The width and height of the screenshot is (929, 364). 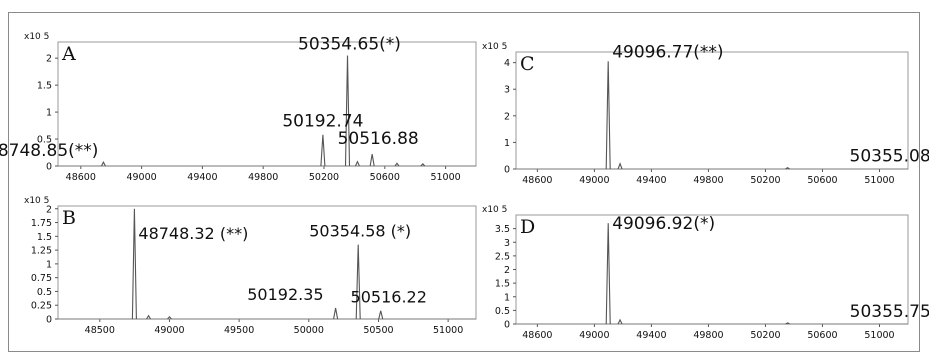 I want to click on panel-B-peak-label: 48748.32 (**), so click(x=193, y=233).